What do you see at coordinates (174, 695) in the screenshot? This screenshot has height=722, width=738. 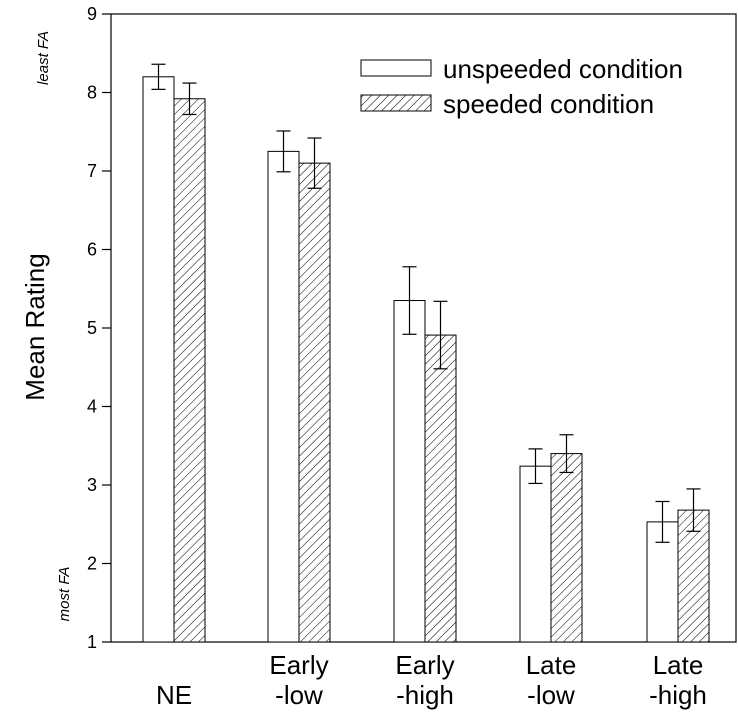 I see `x-category-label: NE` at bounding box center [174, 695].